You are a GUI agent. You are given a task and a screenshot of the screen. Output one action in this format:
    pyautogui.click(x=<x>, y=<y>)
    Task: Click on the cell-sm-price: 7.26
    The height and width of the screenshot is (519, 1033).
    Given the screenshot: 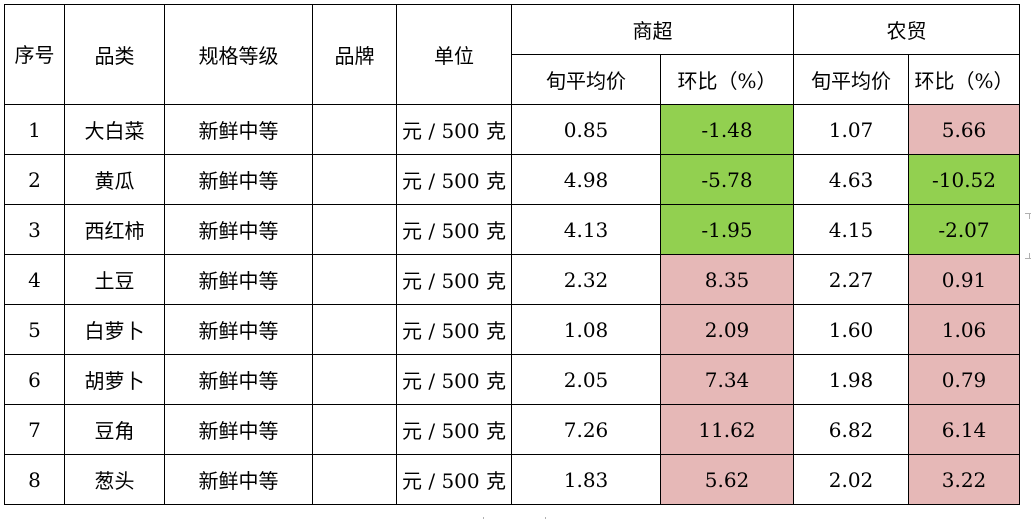 What is the action you would take?
    pyautogui.click(x=586, y=429)
    